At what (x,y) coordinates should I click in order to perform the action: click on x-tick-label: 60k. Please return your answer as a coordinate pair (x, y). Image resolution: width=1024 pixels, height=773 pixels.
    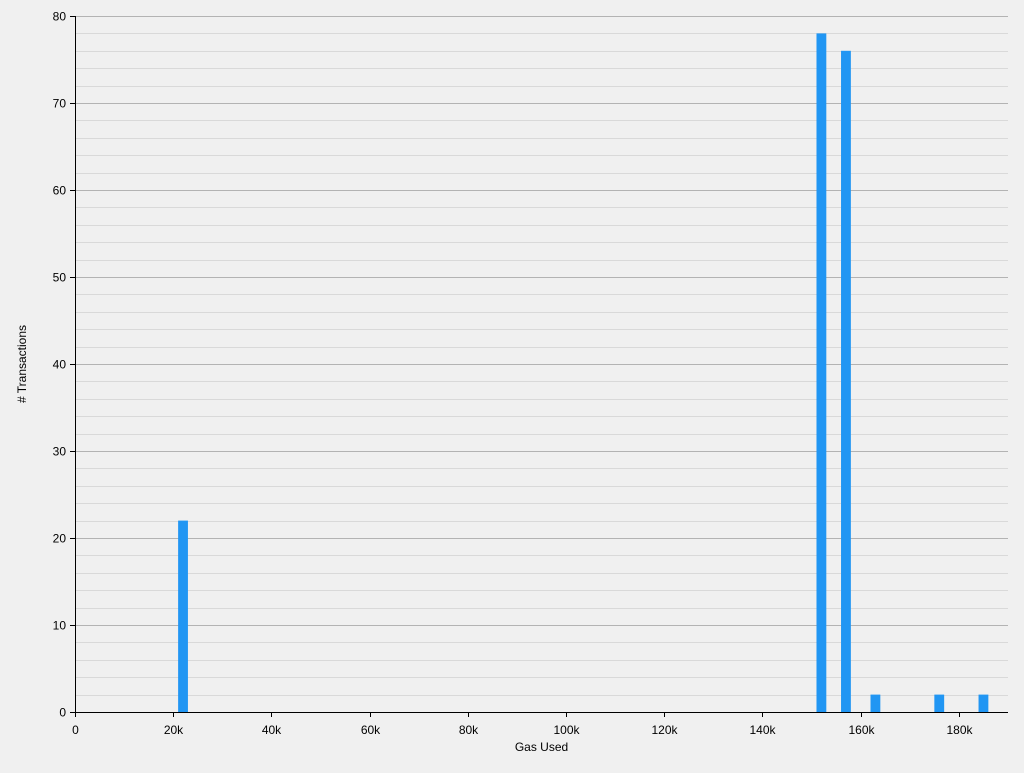
    Looking at the image, I should click on (371, 730).